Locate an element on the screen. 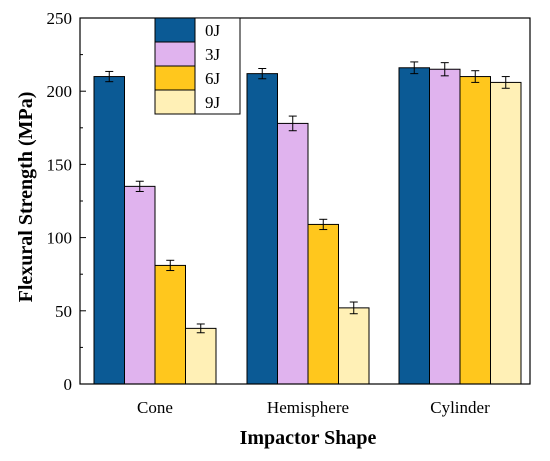 This screenshot has height=461, width=550. bar-9J-cone is located at coordinates (201, 356).